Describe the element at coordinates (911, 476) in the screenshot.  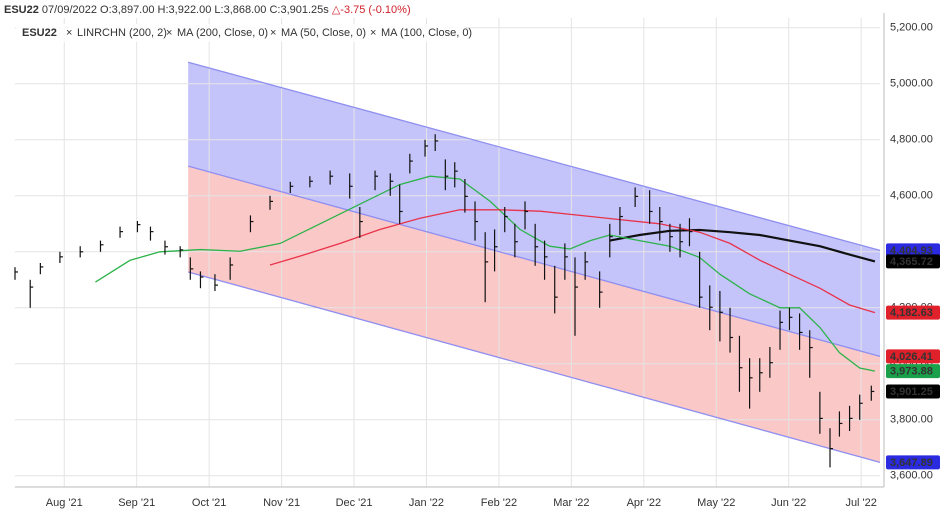
I see `y-tick-label: 3,600.00` at that location.